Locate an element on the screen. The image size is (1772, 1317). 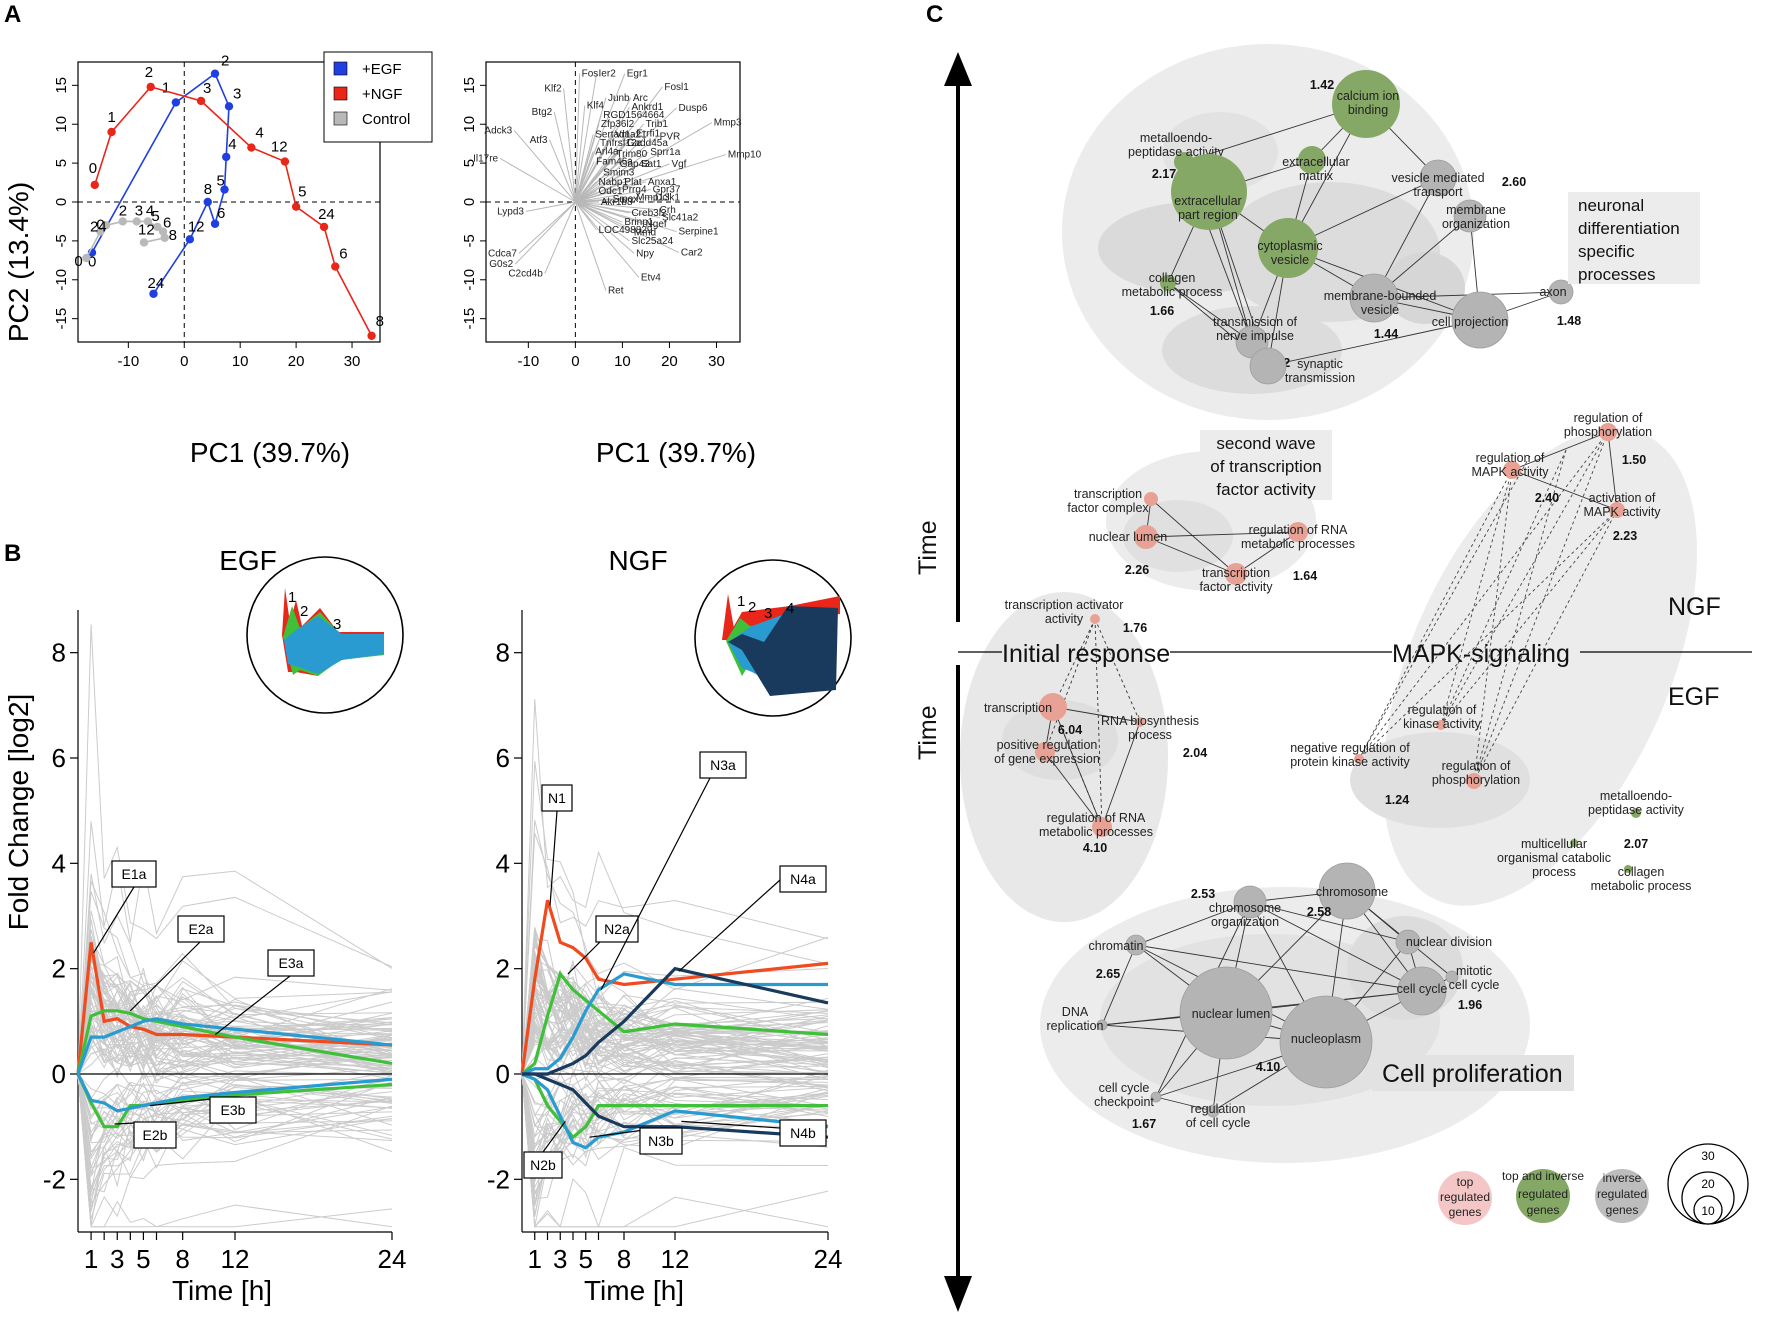
gene-label: Zfp36l2 is located at coordinates (618, 124).